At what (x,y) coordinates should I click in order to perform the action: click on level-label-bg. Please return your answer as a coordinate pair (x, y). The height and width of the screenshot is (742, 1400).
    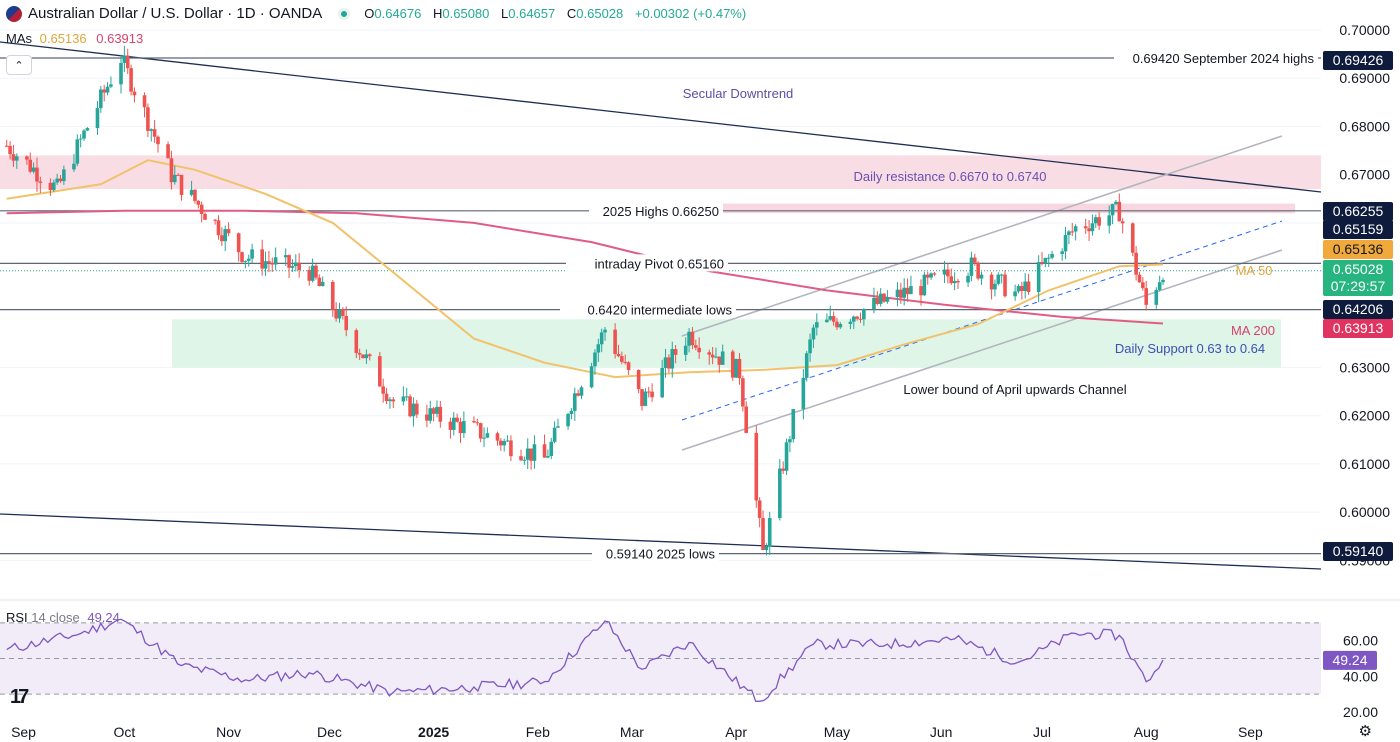
    Looking at the image, I should click on (648, 309).